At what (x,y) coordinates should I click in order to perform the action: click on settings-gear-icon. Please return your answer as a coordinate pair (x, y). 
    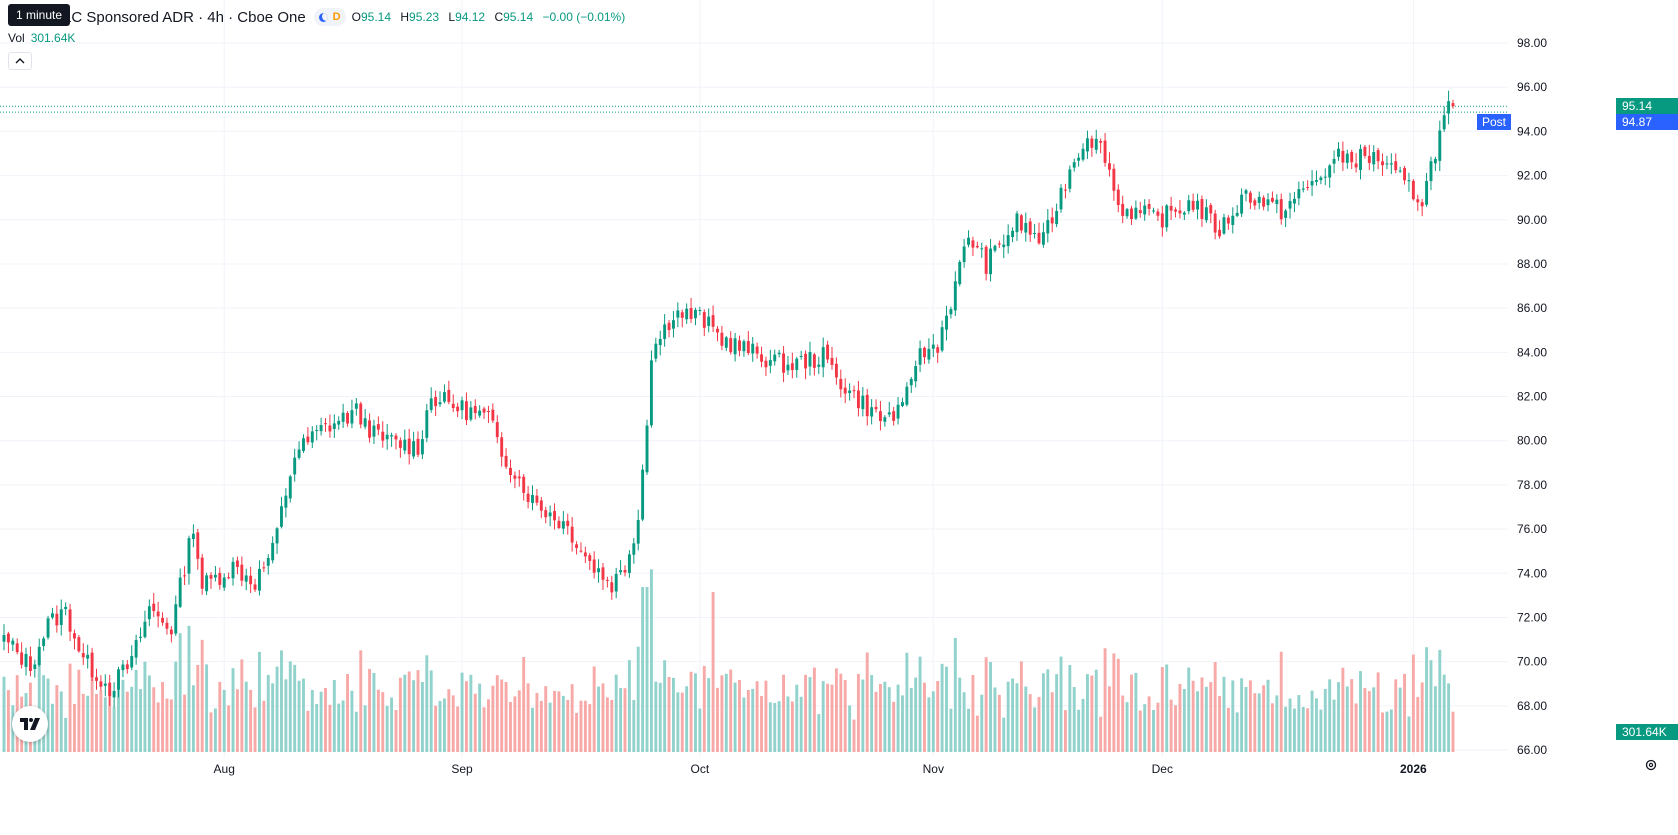
    Looking at the image, I should click on (1651, 765).